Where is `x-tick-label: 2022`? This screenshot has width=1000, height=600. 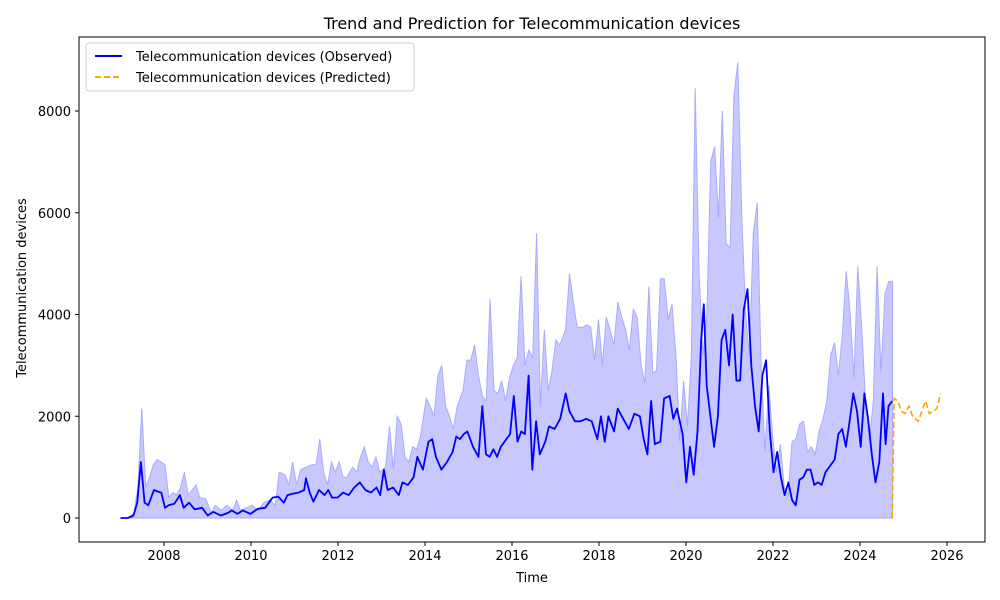
x-tick-label: 2022 is located at coordinates (772, 556).